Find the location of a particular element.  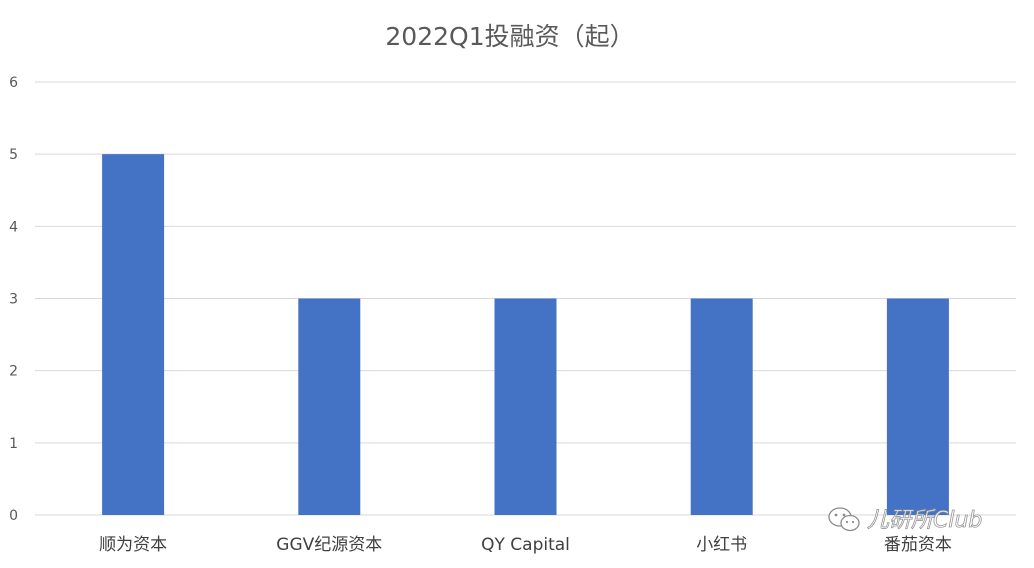

y-axis-ticks: 0 1 2 3 4 5 6 is located at coordinates (13, 299).